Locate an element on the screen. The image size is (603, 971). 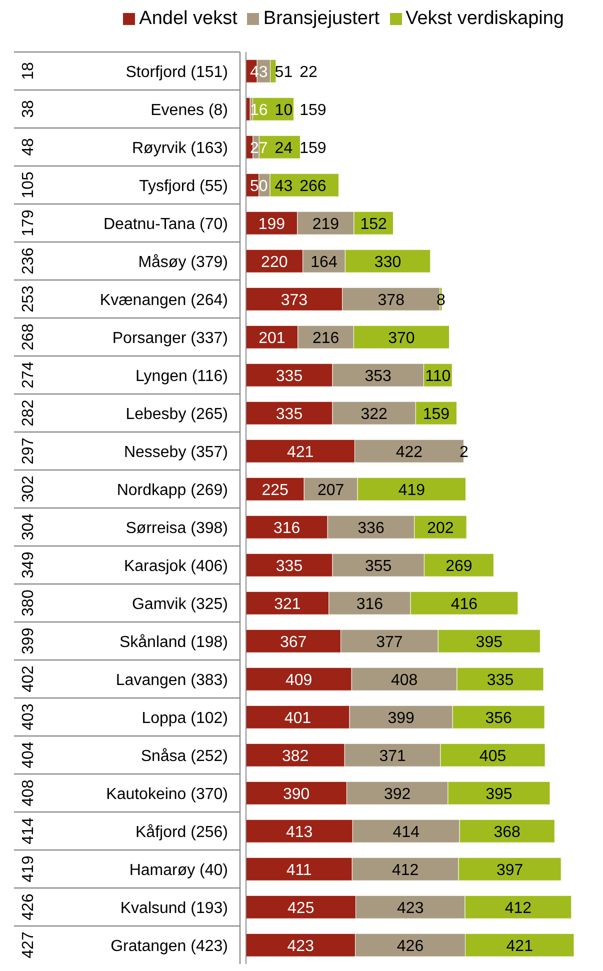
data-label: 152 is located at coordinates (374, 225).